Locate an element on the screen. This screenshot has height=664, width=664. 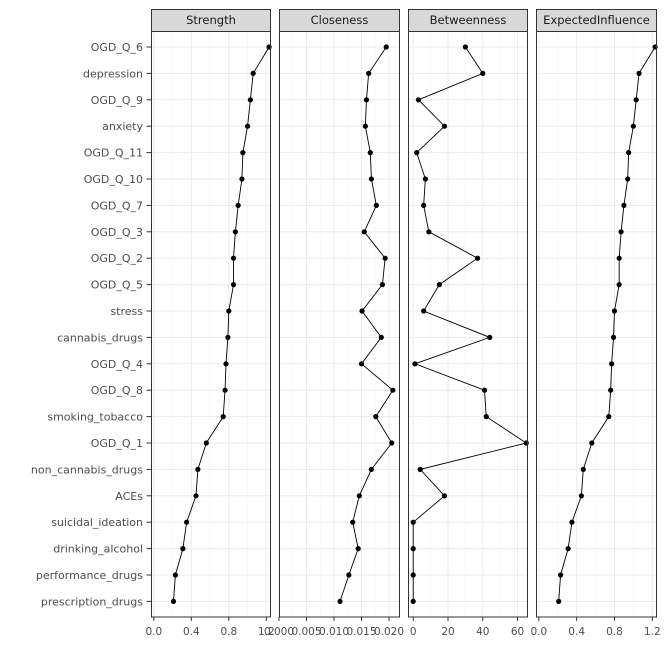
data-point-closeness-non-cannabis-drugs is located at coordinates (371, 469).